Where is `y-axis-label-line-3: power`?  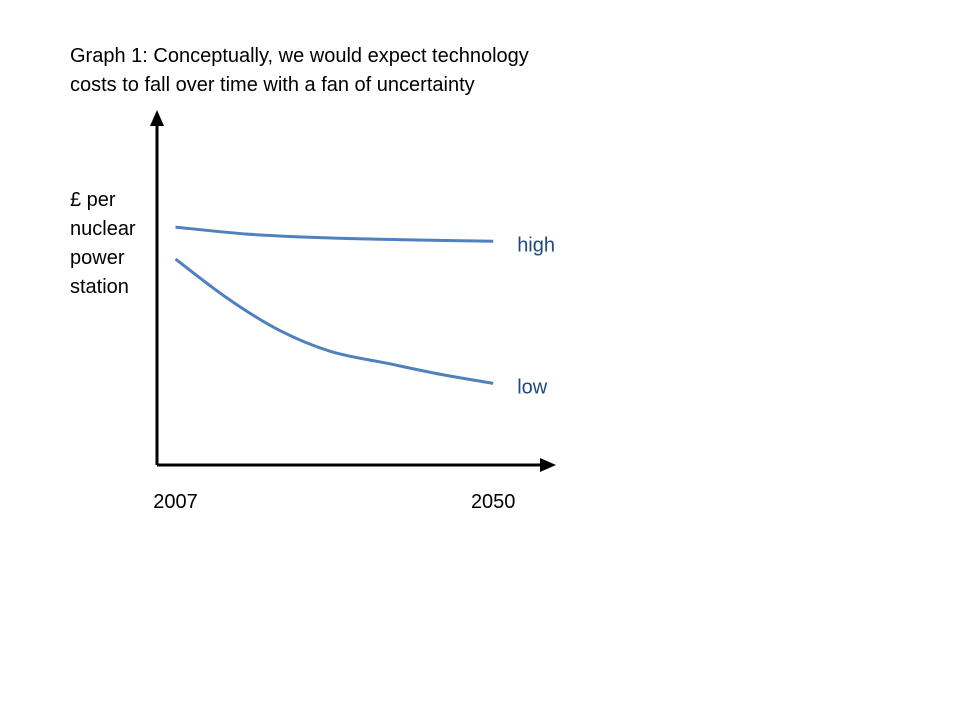 y-axis-label-line-3: power is located at coordinates (97, 258).